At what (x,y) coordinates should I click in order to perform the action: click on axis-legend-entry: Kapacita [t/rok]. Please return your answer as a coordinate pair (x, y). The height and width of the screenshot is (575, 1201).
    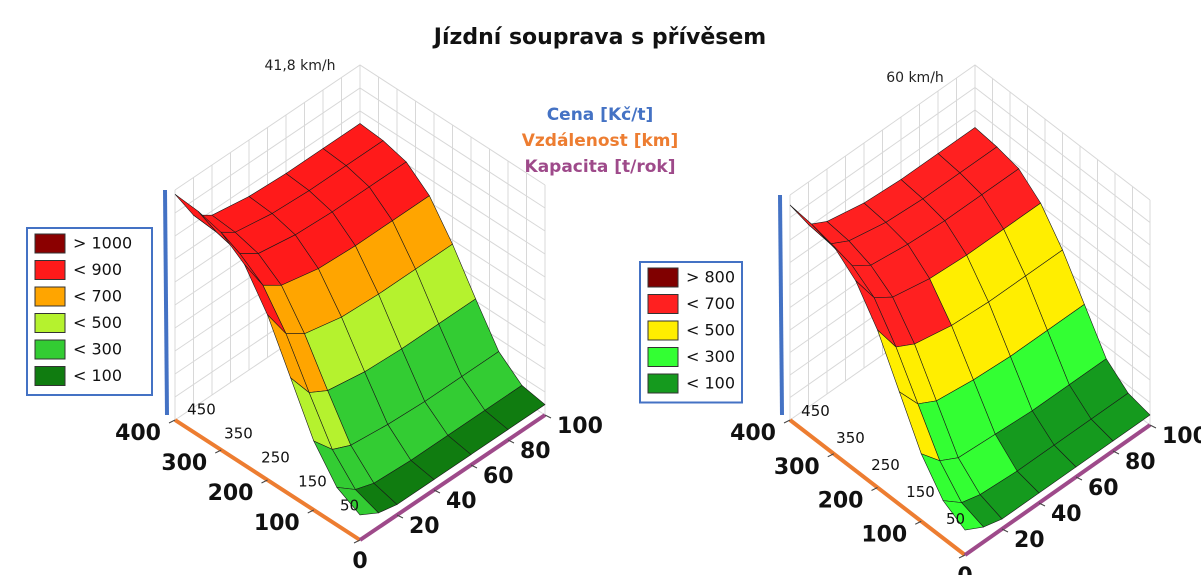
    Looking at the image, I should click on (600, 167).